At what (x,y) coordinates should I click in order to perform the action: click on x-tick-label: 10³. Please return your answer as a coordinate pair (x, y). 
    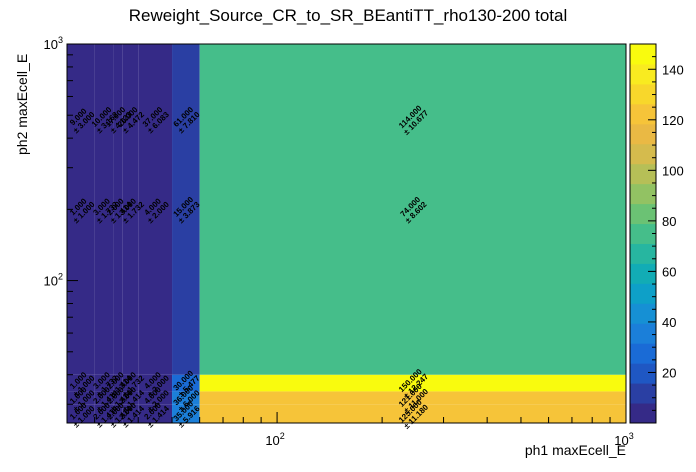
    Looking at the image, I should click on (623, 439).